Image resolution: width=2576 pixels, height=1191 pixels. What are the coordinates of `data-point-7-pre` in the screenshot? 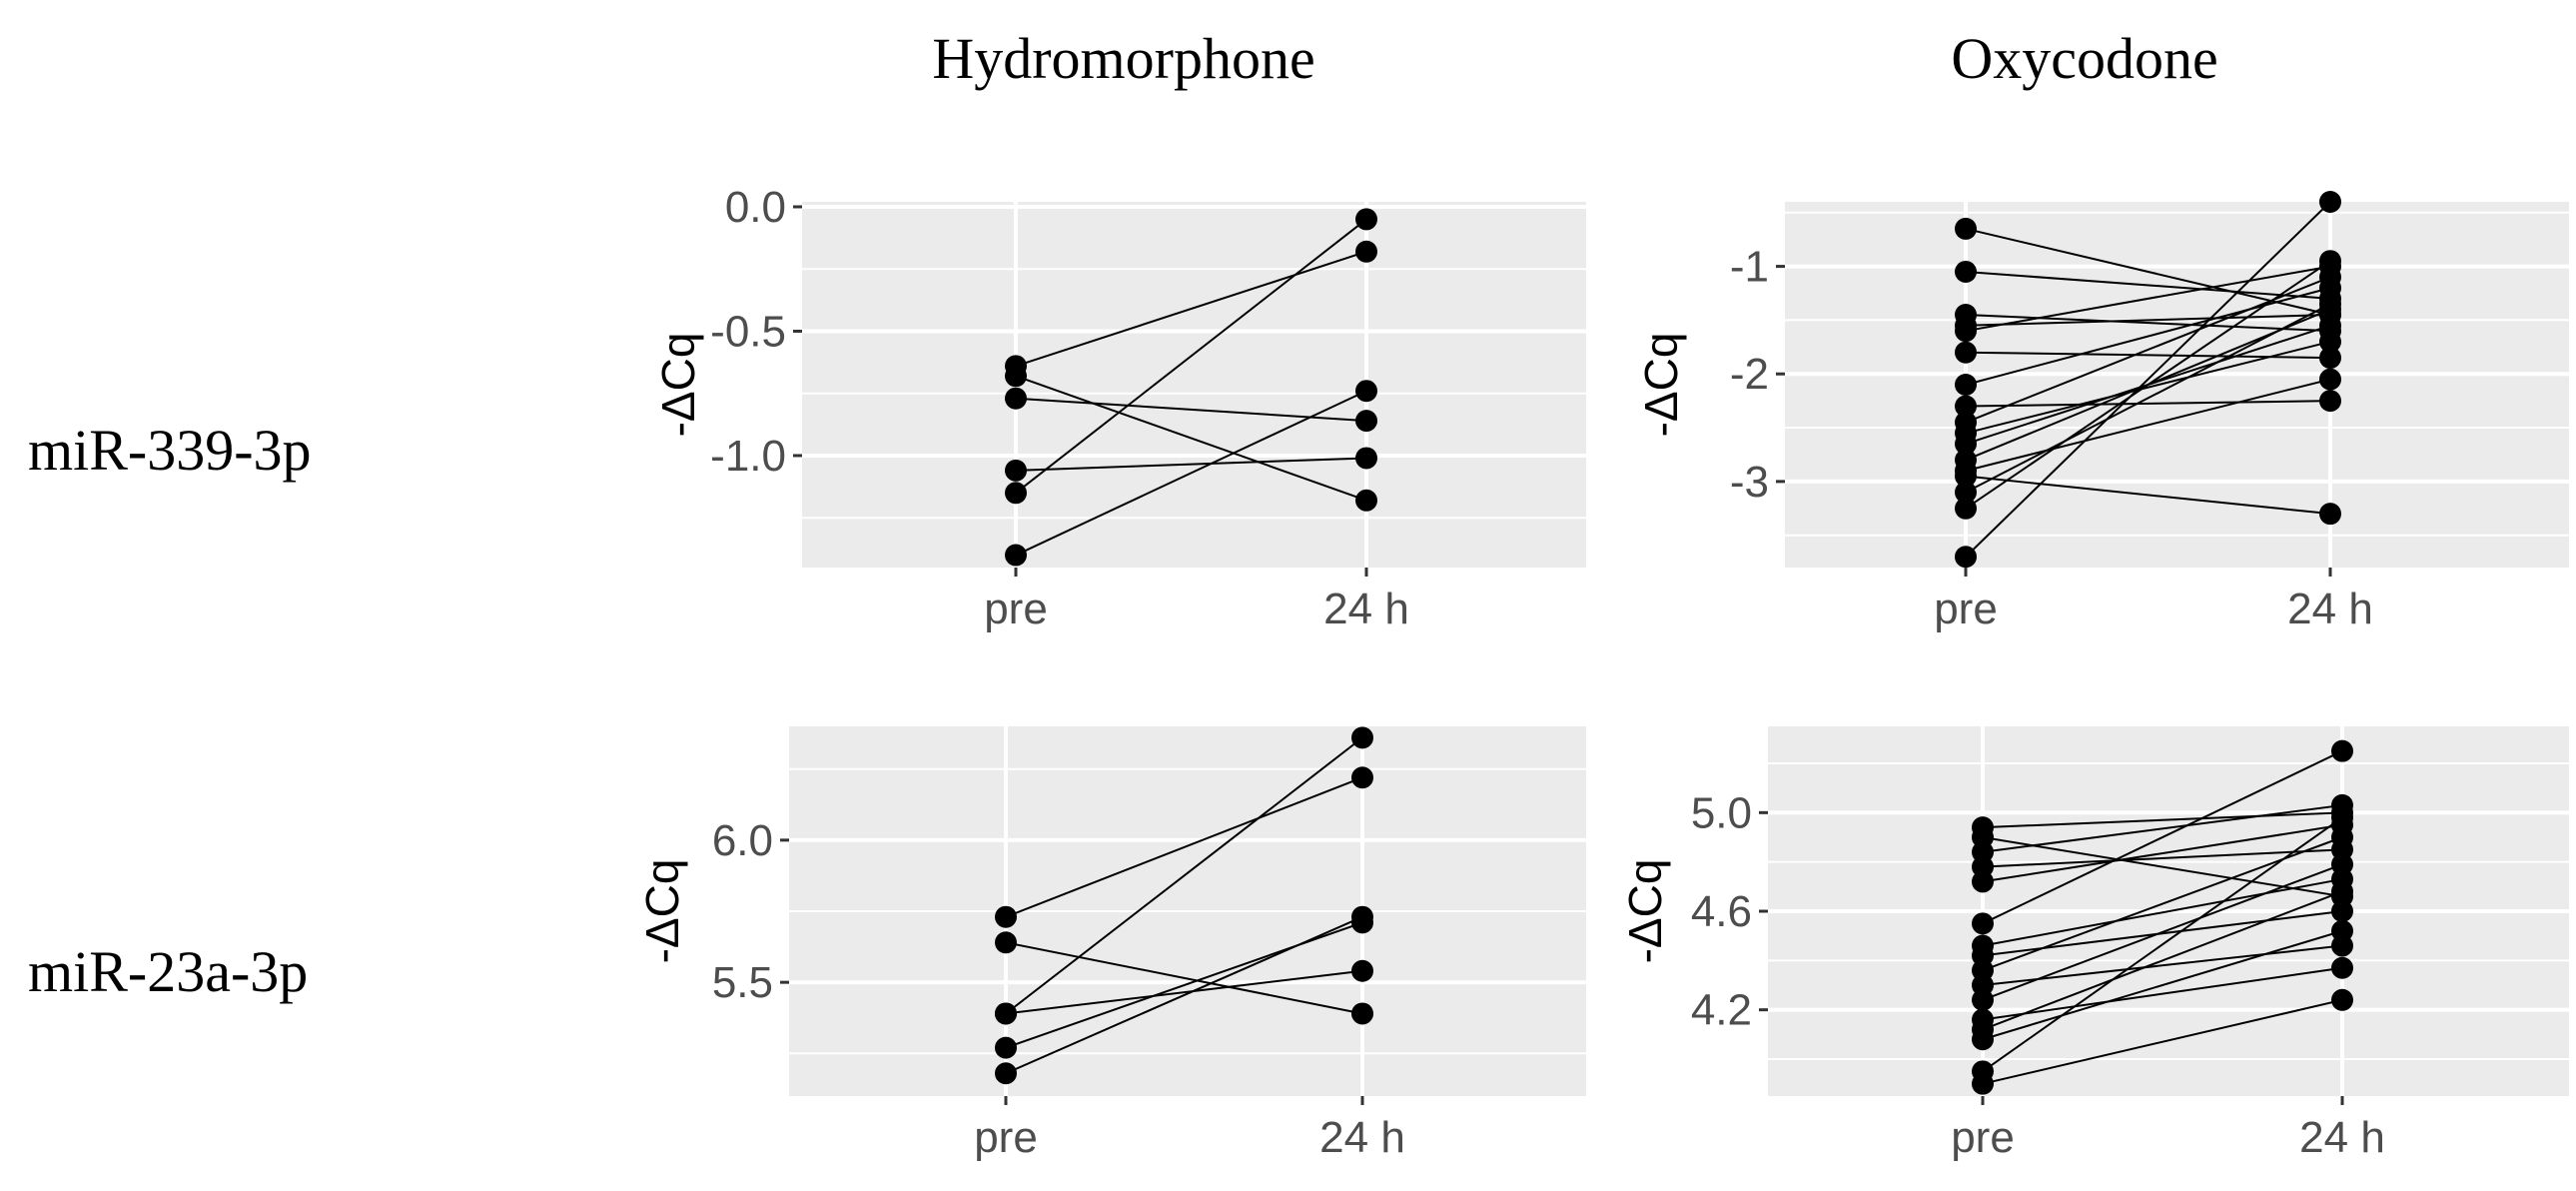 It's located at (1966, 385).